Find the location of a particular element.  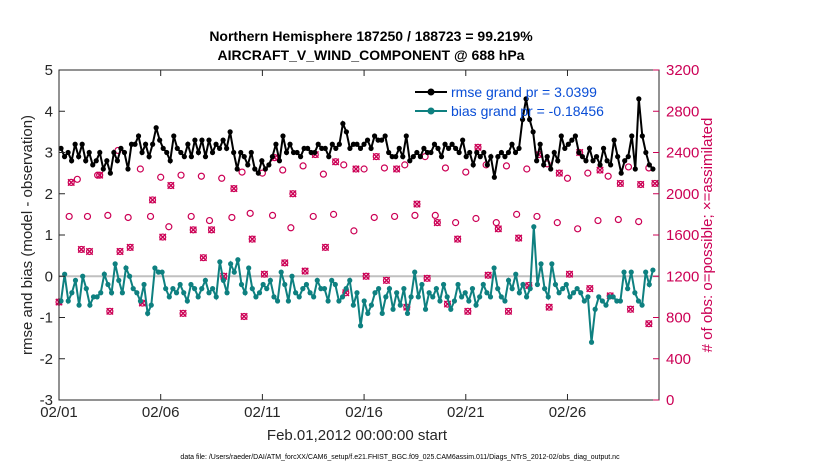

right-tick-label: 2400 is located at coordinates (682, 153).